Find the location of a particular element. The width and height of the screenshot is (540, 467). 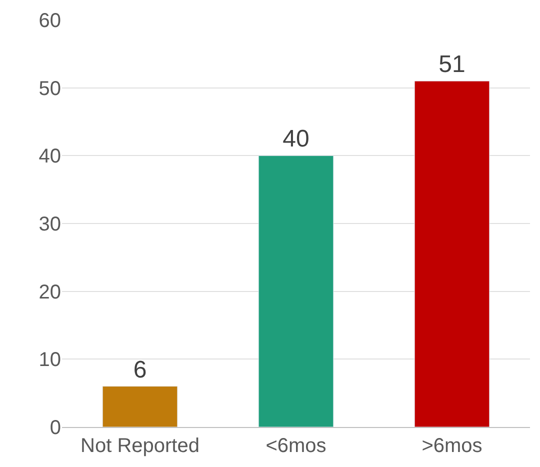

y-tick-label: 50 is located at coordinates (49, 89).